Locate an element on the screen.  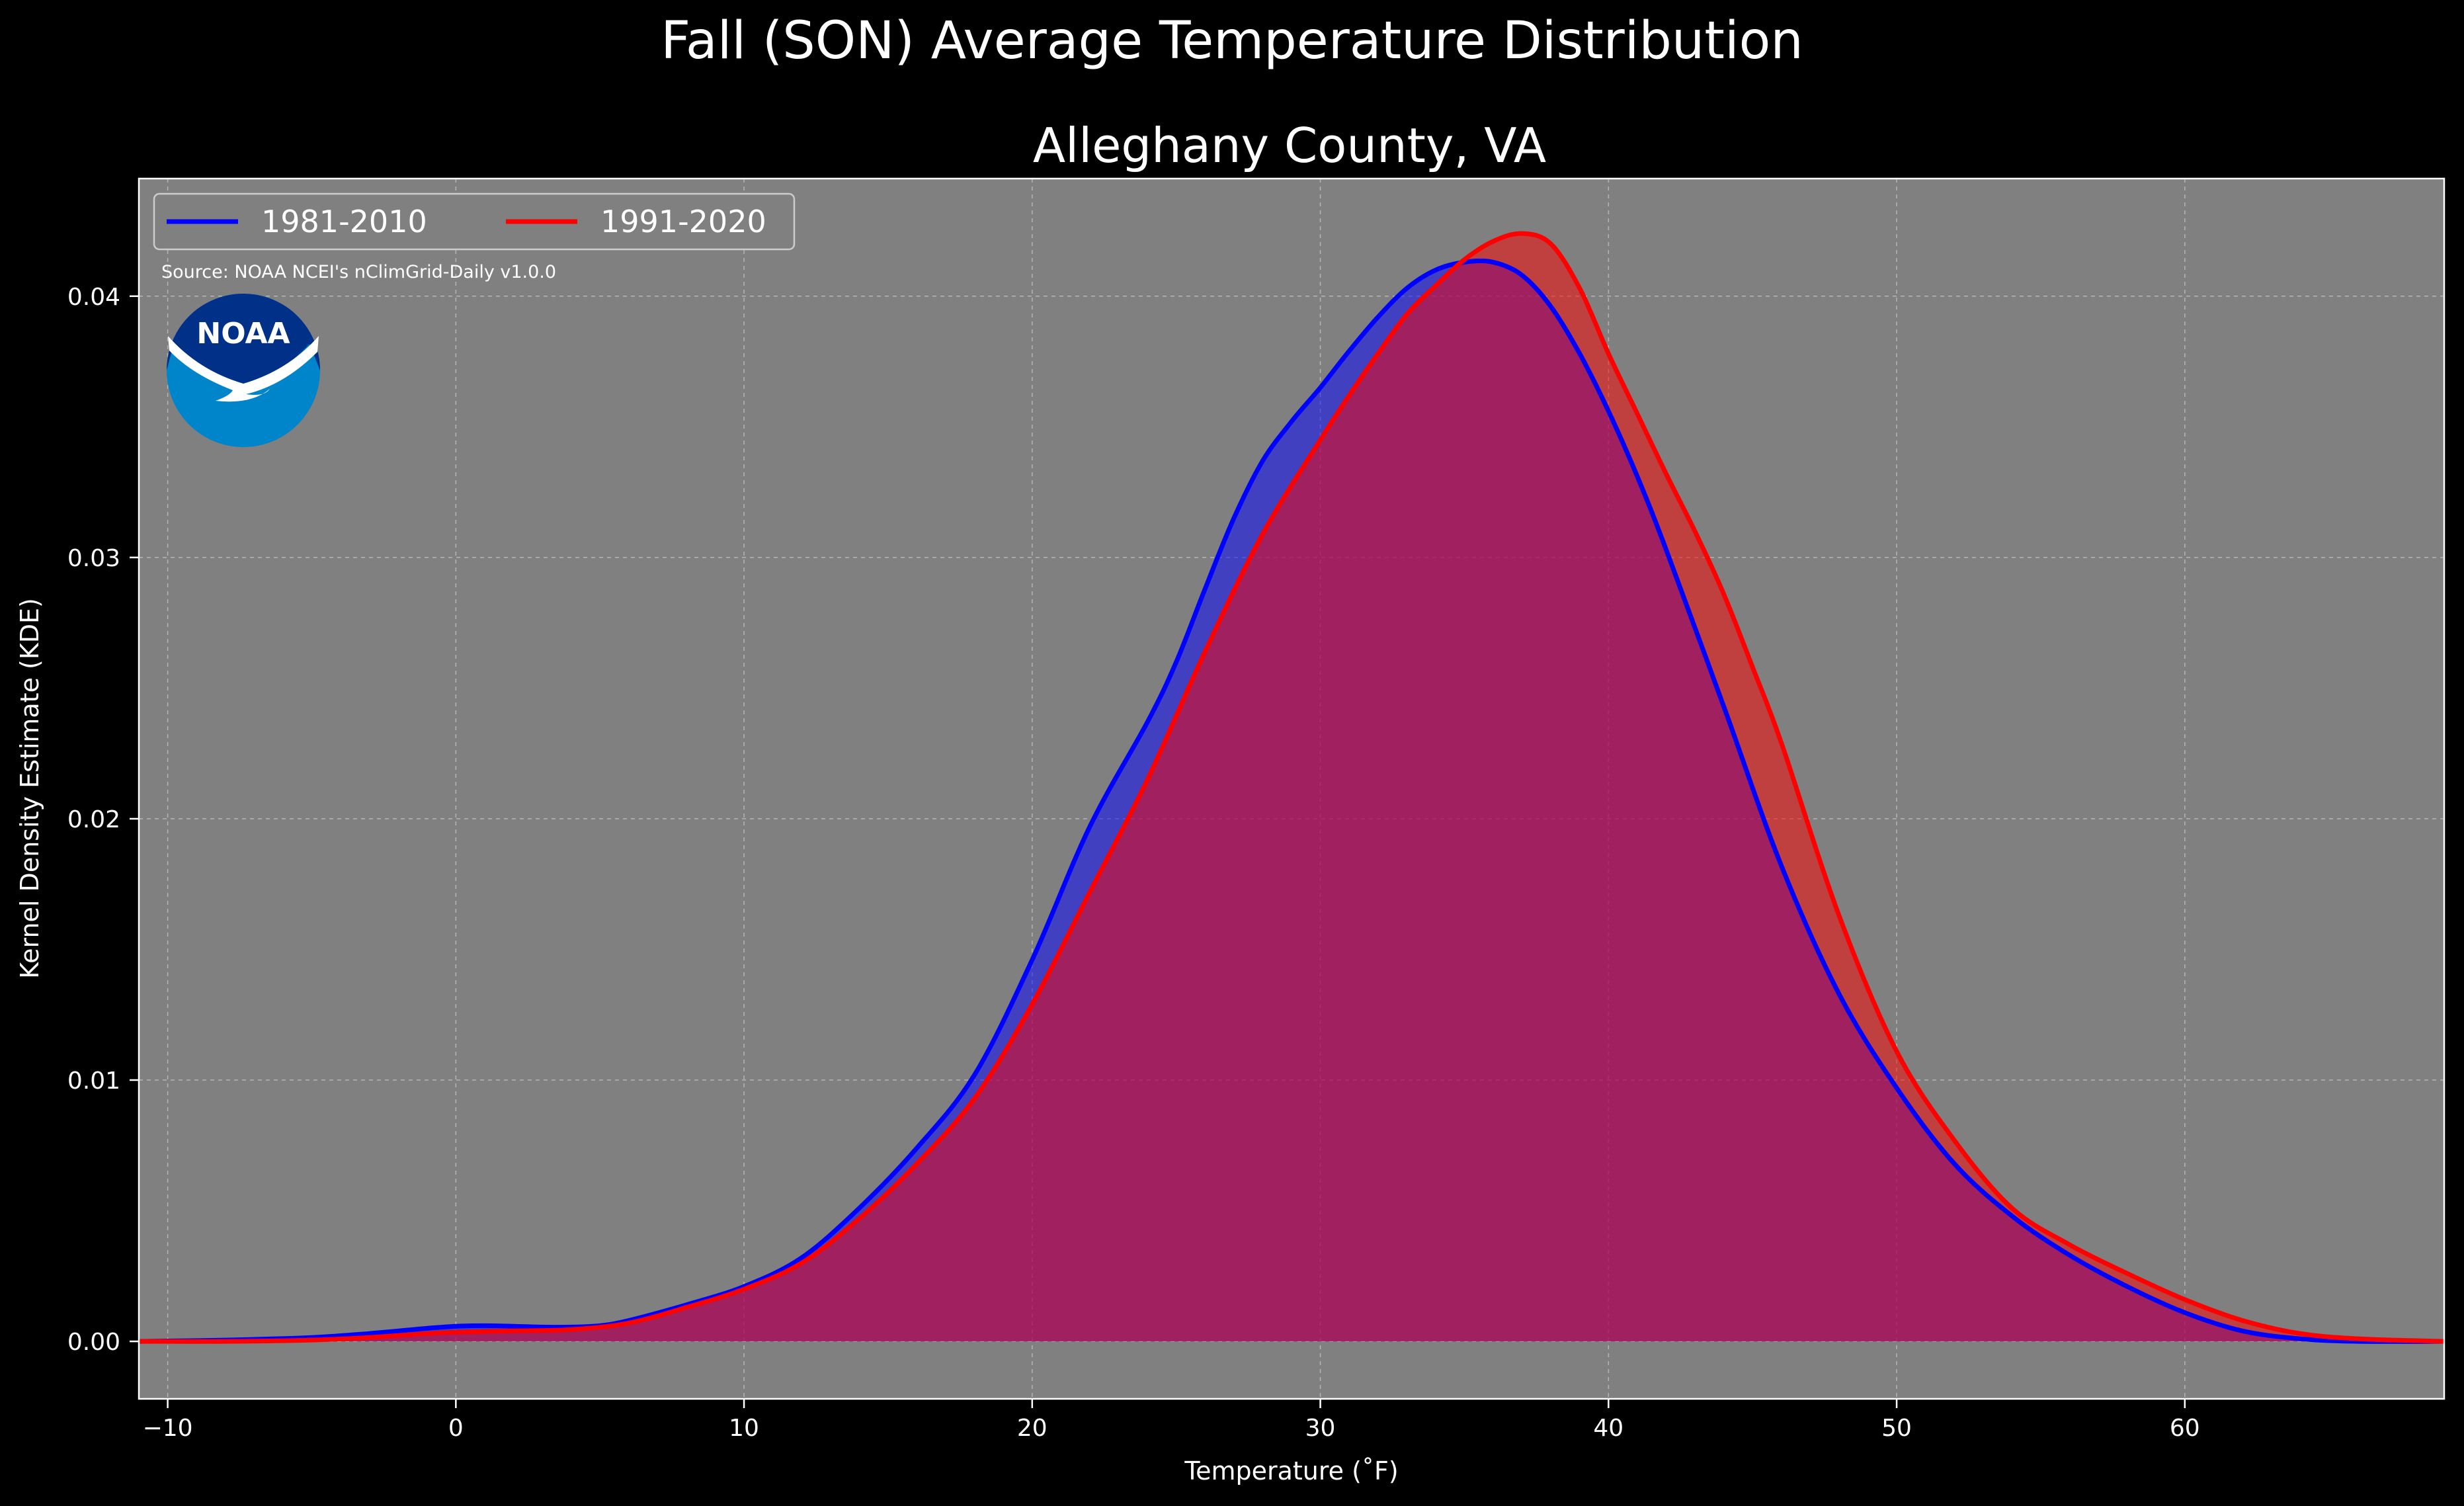
y-axis-label: Kernel Density Estimate (KDE) is located at coordinates (29, 789).